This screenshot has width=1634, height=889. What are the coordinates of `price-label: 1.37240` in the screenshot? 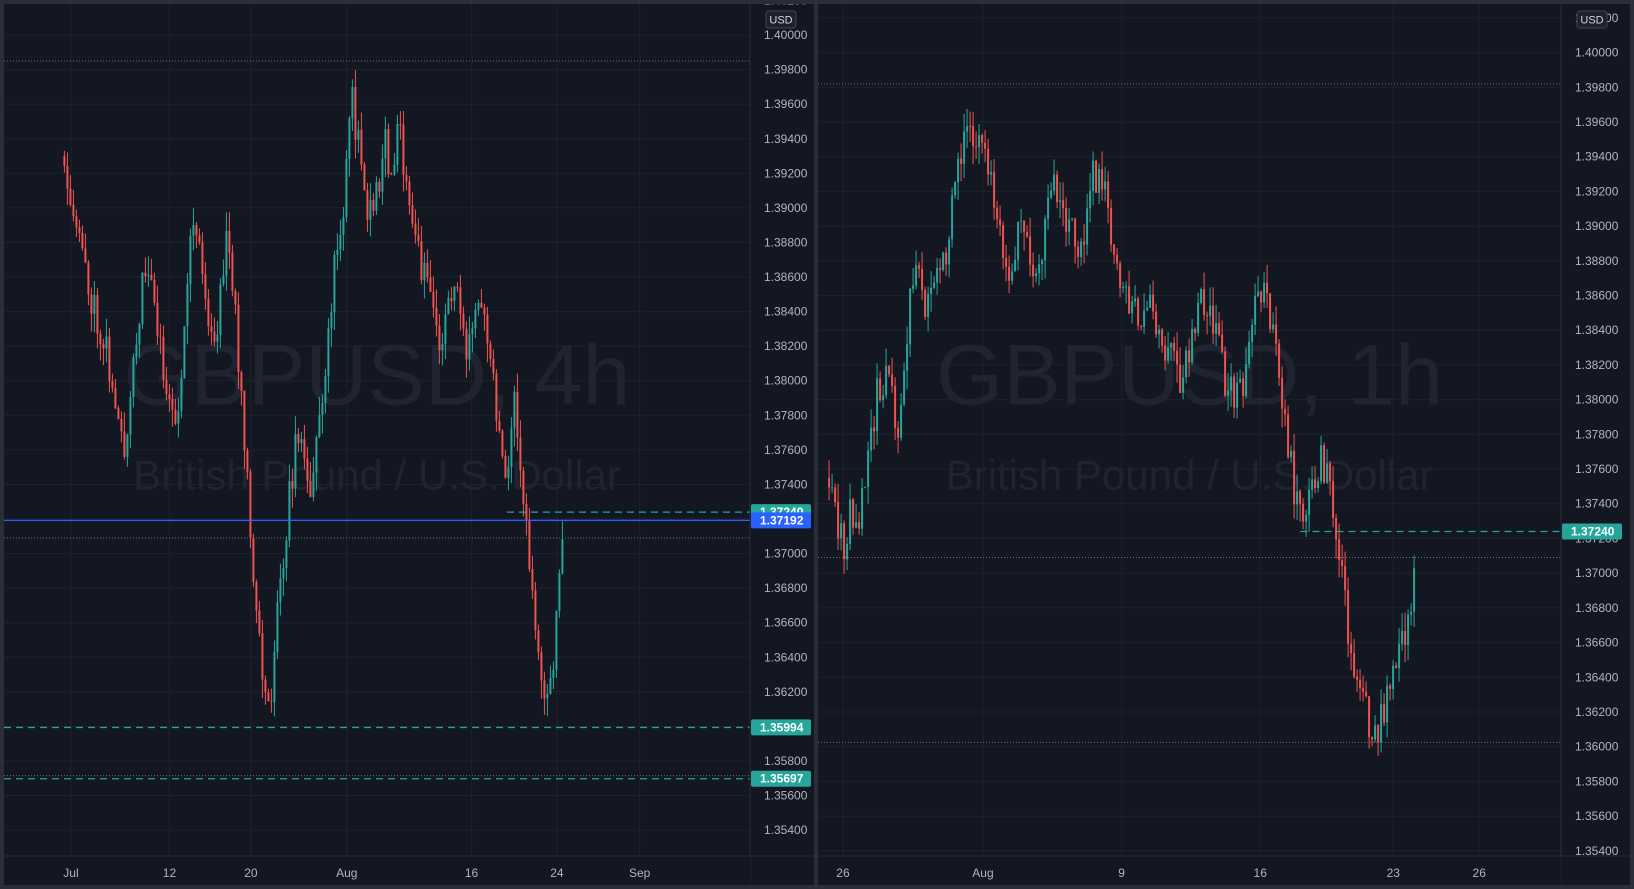 It's located at (1592, 531).